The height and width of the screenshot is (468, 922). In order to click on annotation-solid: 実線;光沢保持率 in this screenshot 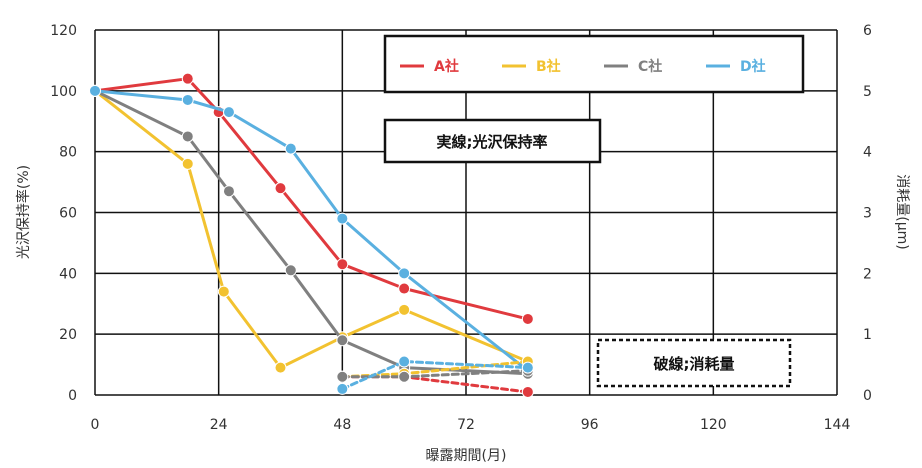, I will do `click(492, 141)`.